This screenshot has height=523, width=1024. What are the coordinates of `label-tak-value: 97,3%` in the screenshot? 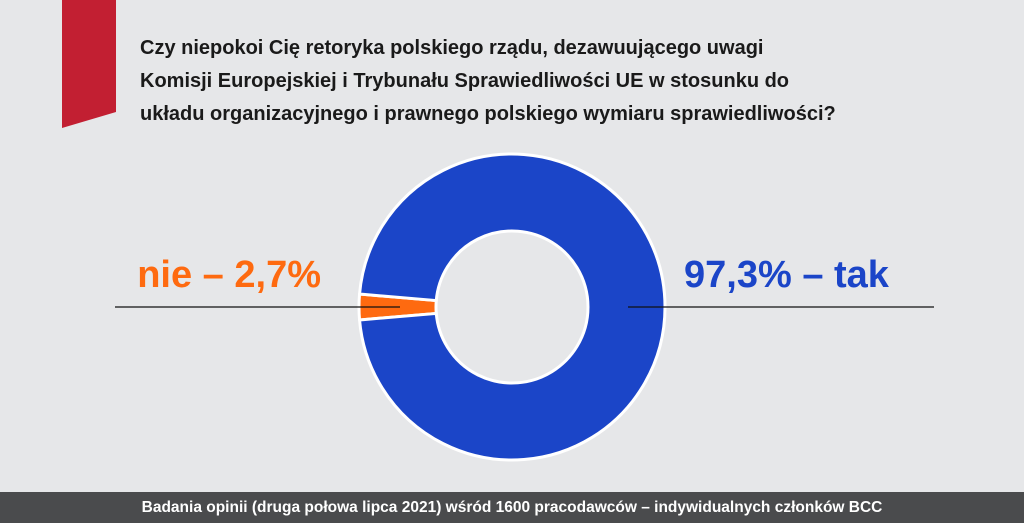 It's located at (738, 275).